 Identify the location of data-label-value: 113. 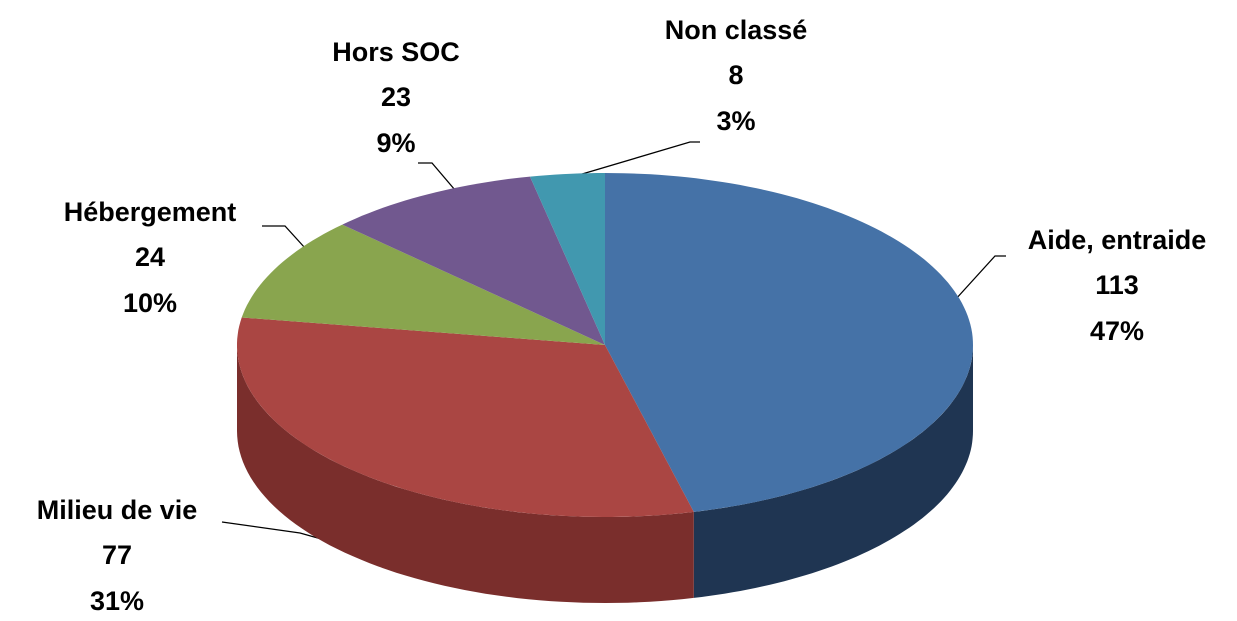
(1117, 285).